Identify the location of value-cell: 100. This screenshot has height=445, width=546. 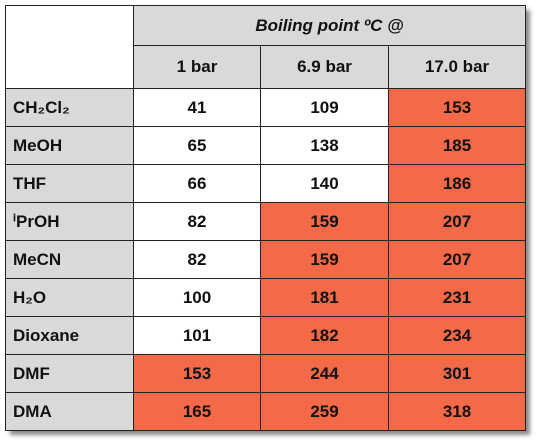
(197, 297).